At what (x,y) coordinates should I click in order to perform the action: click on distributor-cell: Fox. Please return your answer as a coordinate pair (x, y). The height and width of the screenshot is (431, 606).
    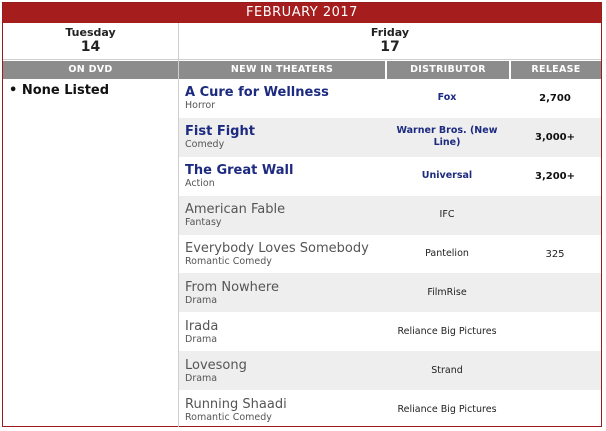
    Looking at the image, I should click on (447, 98).